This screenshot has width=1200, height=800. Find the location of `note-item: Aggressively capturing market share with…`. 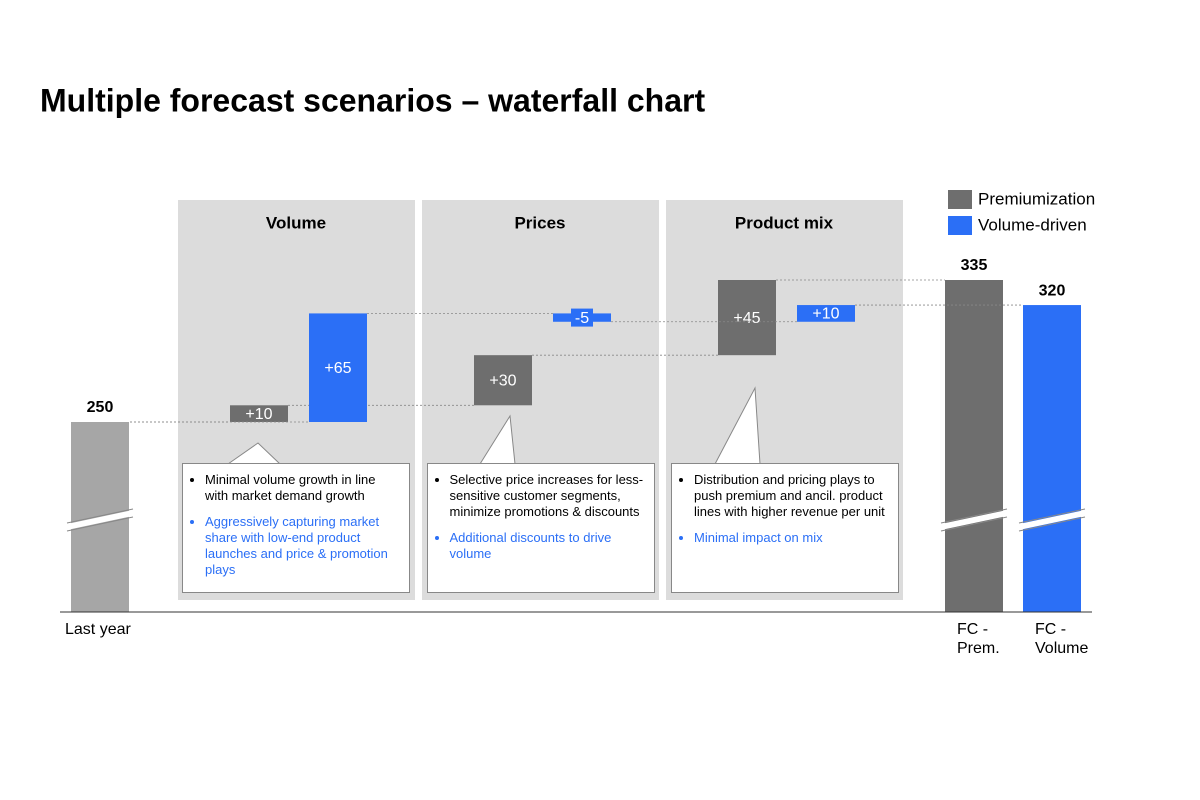

note-item: Aggressively capturing market share with… is located at coordinates (303, 546).